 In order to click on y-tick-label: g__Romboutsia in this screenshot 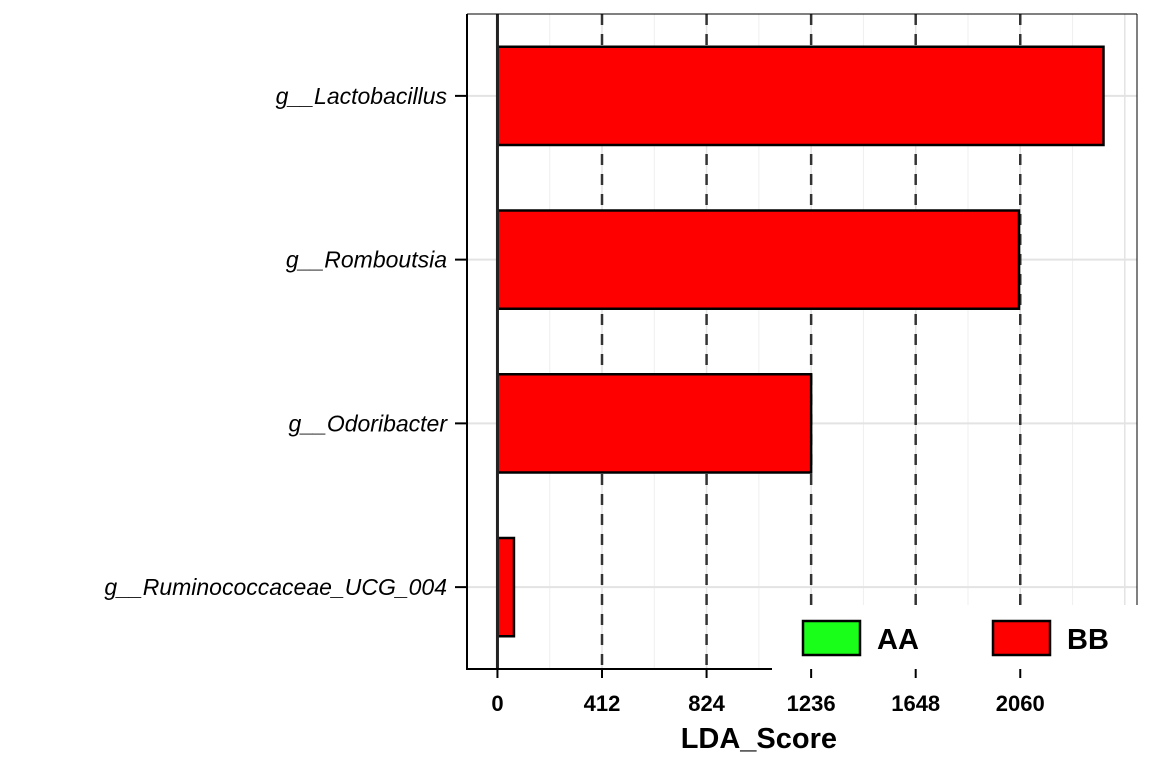, I will do `click(366, 260)`.